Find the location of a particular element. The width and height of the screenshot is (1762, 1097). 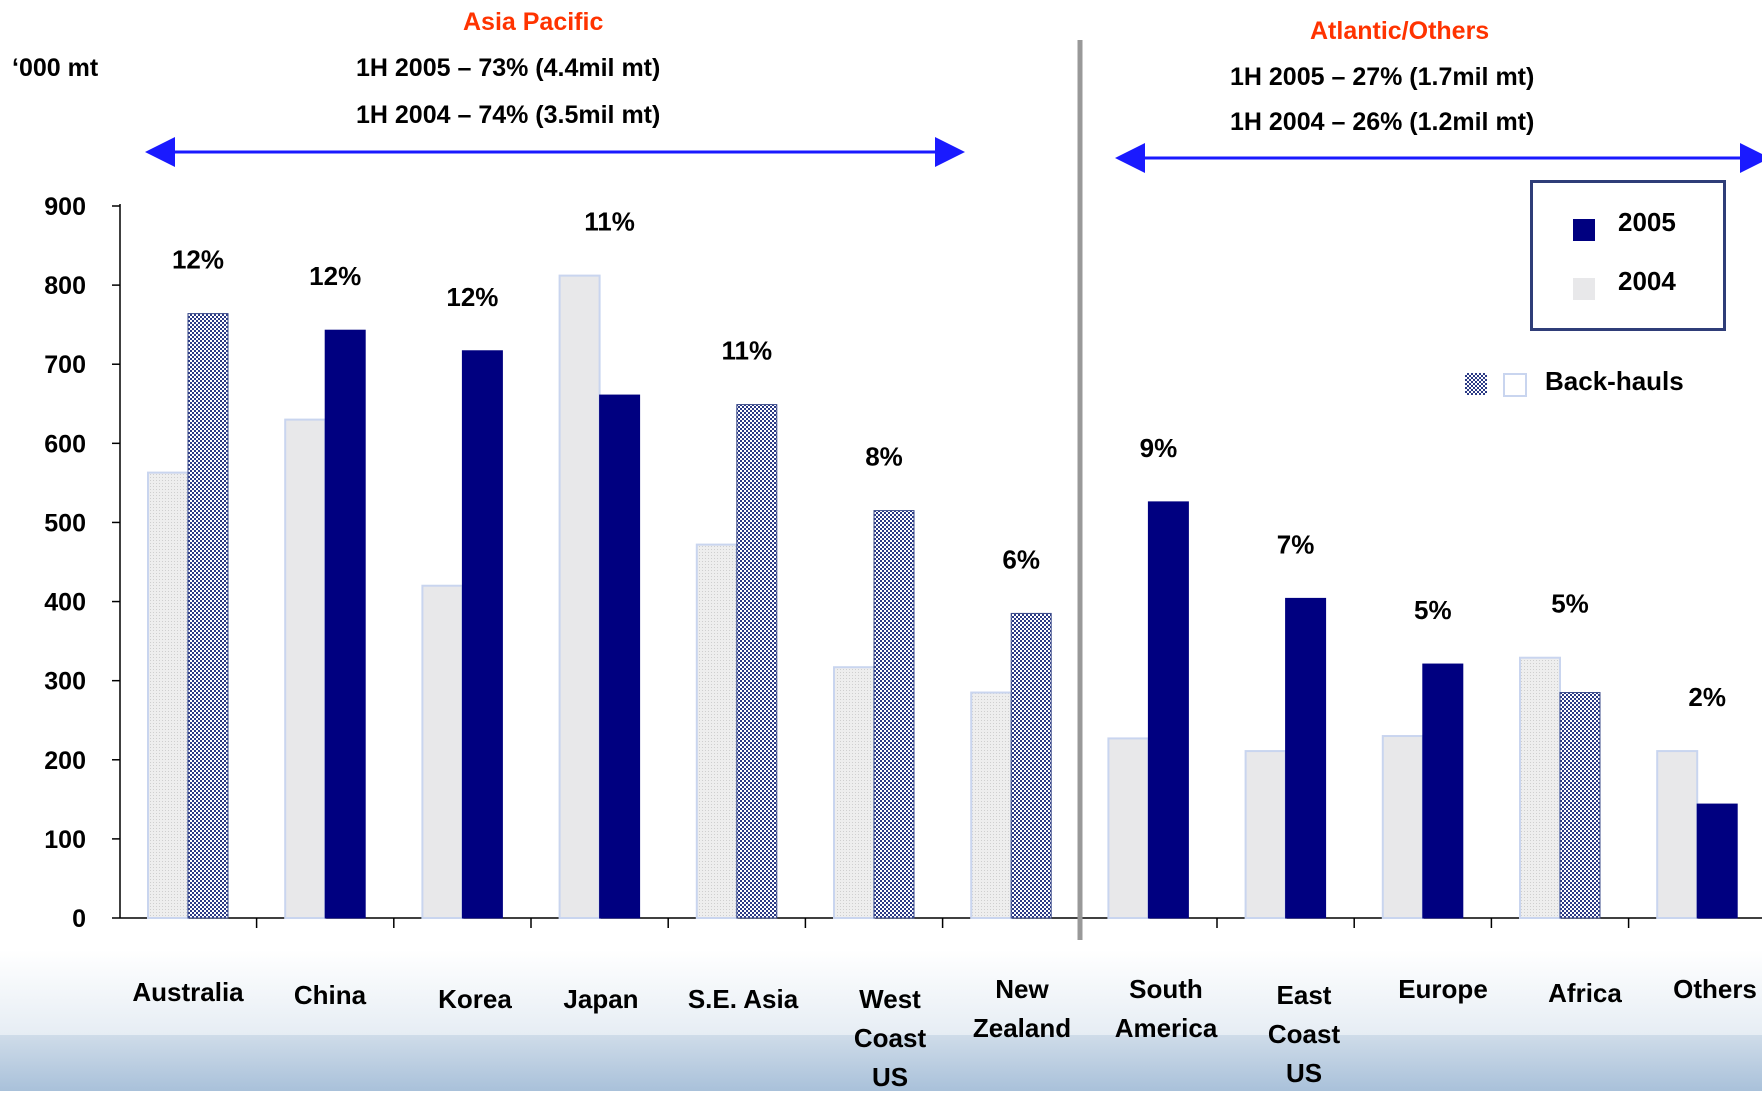

footer-background-top is located at coordinates (881, 992).